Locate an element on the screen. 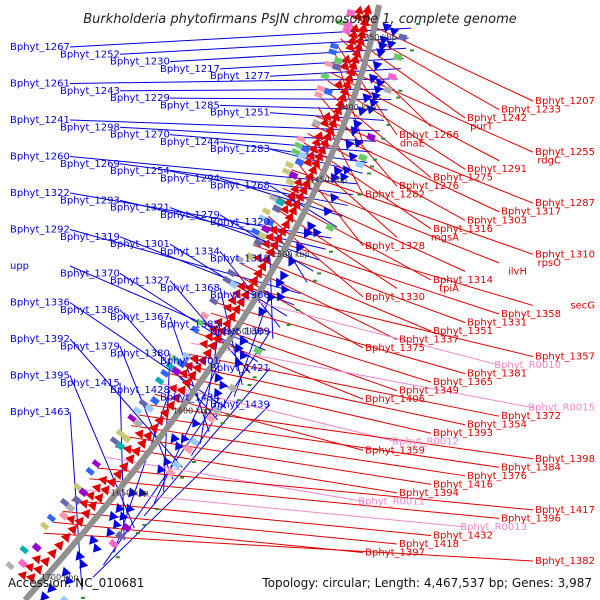 This screenshot has width=600, height=600. forward-gene-label: Bphyt_1282 is located at coordinates (395, 195).